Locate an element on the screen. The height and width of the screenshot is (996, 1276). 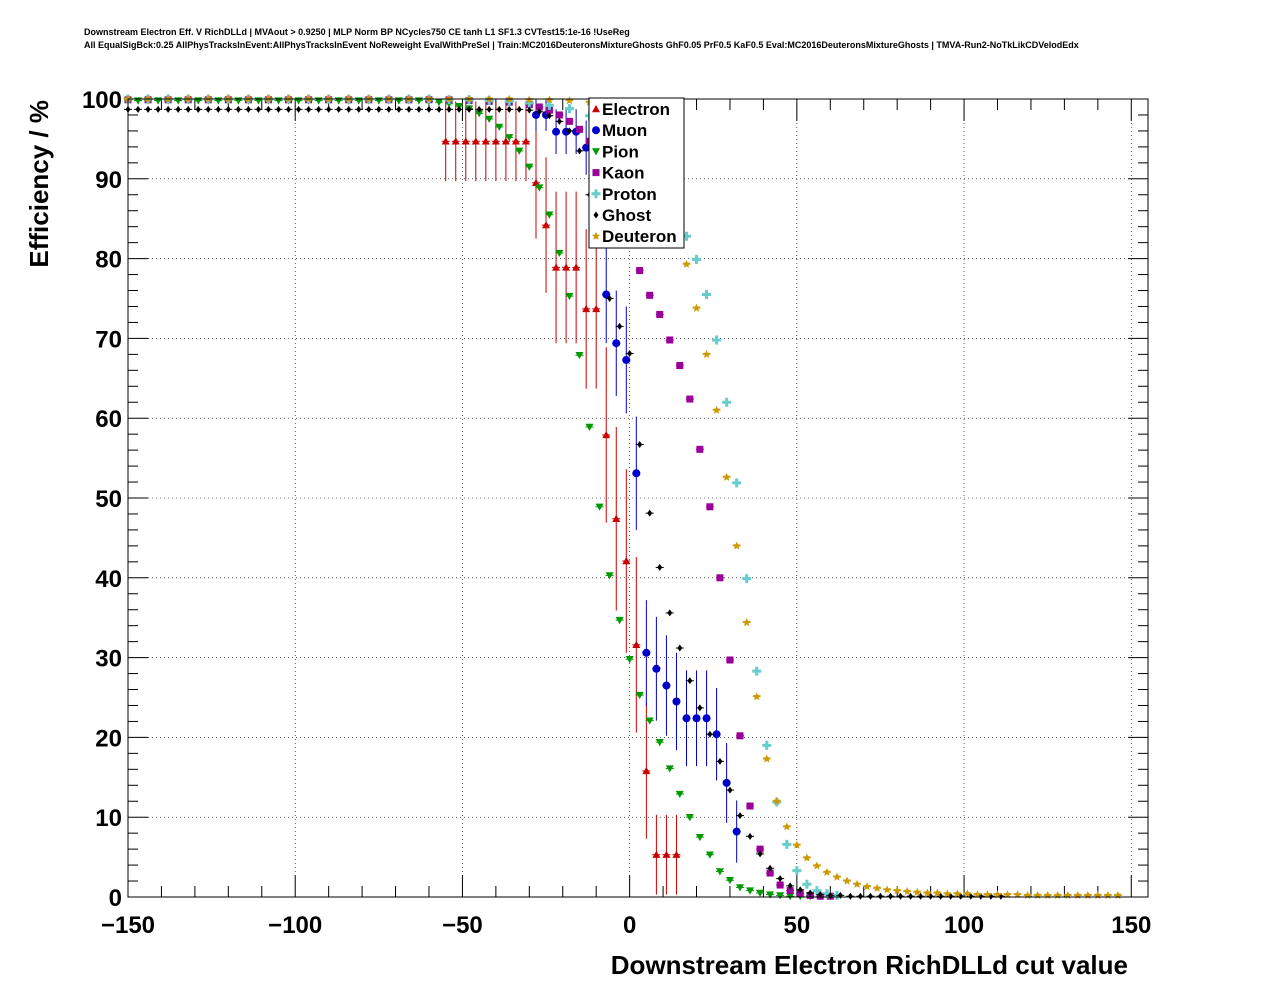
electron-series is located at coordinates (561, 498).